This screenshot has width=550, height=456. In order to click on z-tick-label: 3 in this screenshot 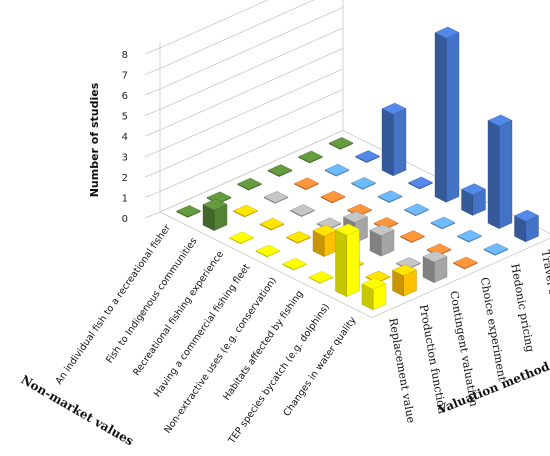, I will do `click(125, 158)`.